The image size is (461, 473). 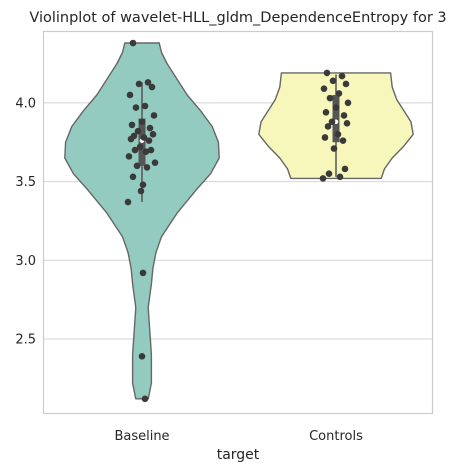 I want to click on violin-controls, so click(x=336, y=125).